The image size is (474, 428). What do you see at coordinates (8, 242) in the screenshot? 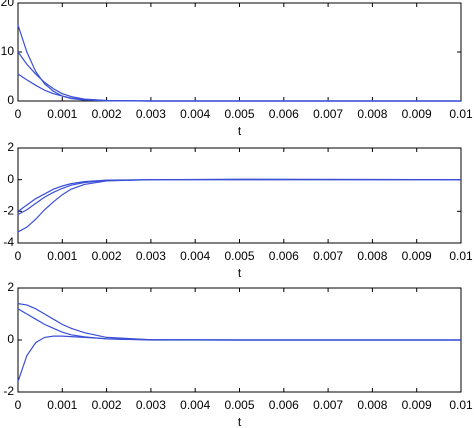
I see `y-tick-label: -4` at bounding box center [8, 242].